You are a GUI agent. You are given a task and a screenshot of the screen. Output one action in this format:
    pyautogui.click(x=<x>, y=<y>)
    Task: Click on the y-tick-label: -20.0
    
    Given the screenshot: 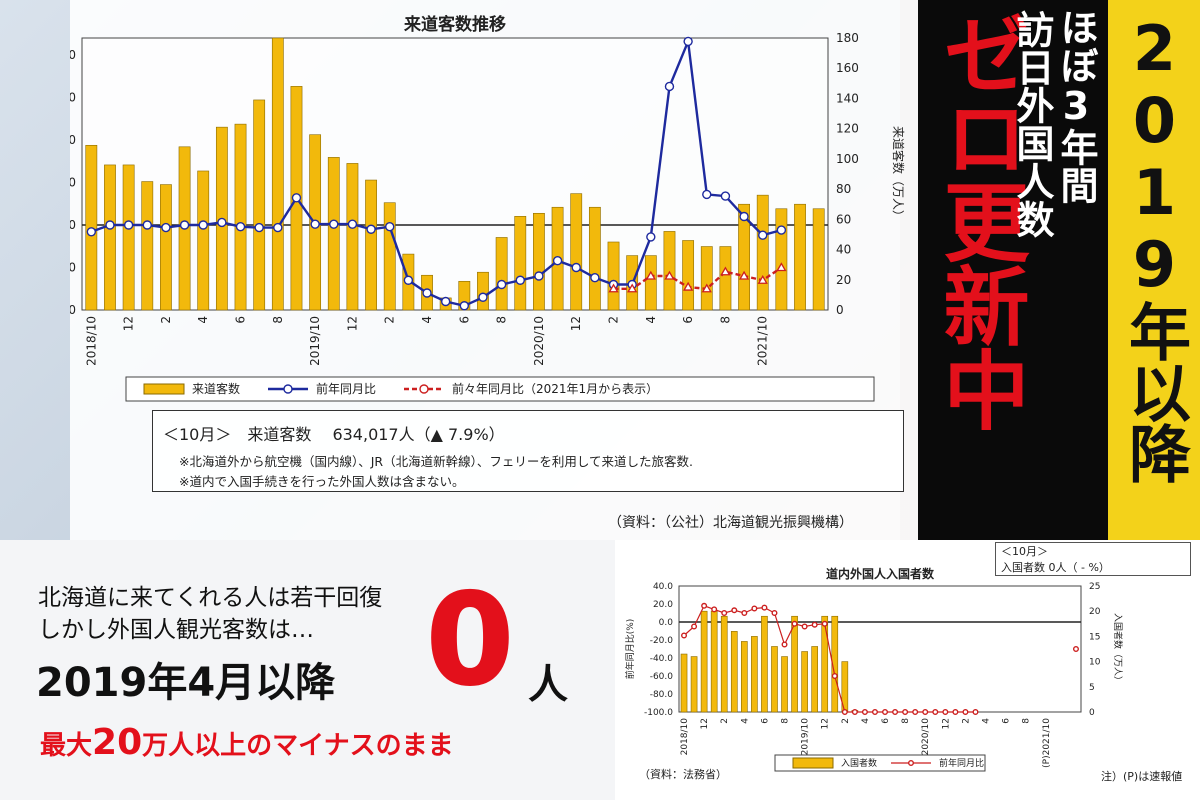 What is the action you would take?
    pyautogui.click(x=662, y=641)
    